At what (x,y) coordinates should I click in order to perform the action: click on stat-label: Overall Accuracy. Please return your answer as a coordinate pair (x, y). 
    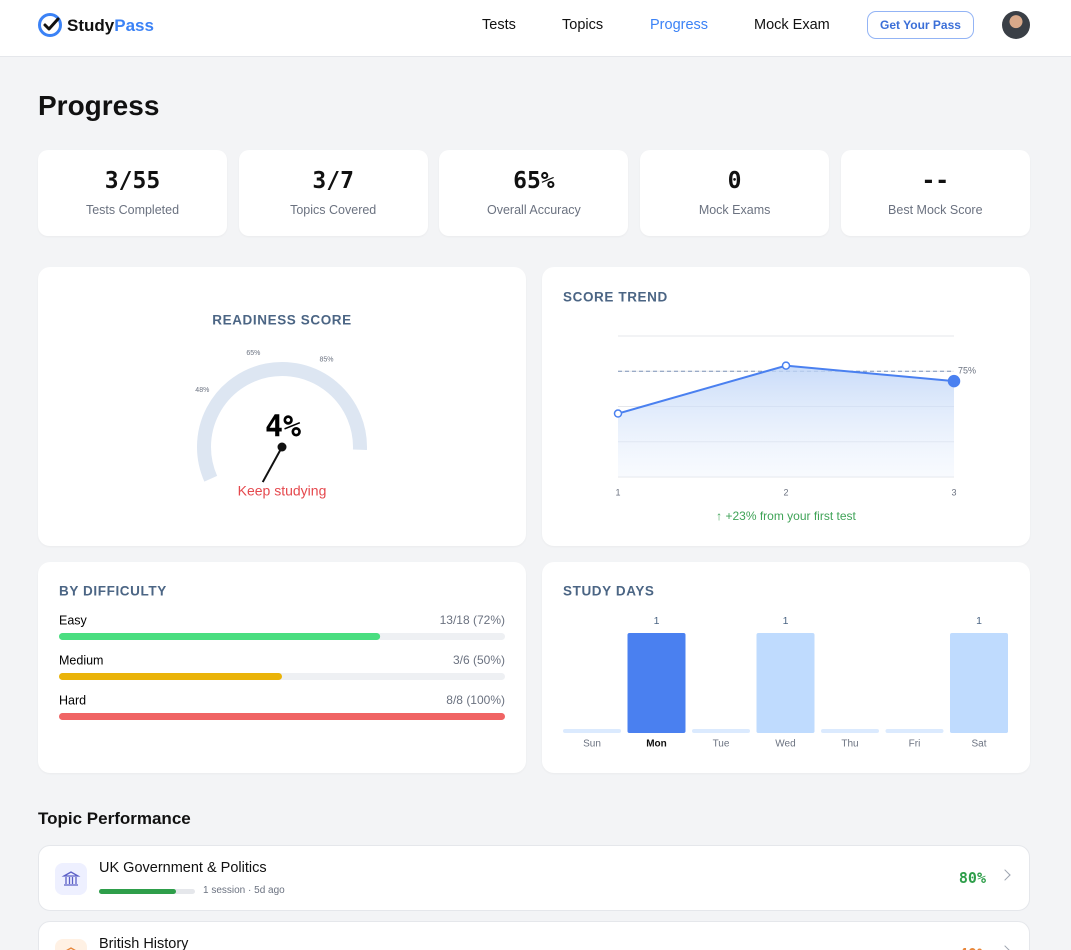
    Looking at the image, I should click on (534, 210).